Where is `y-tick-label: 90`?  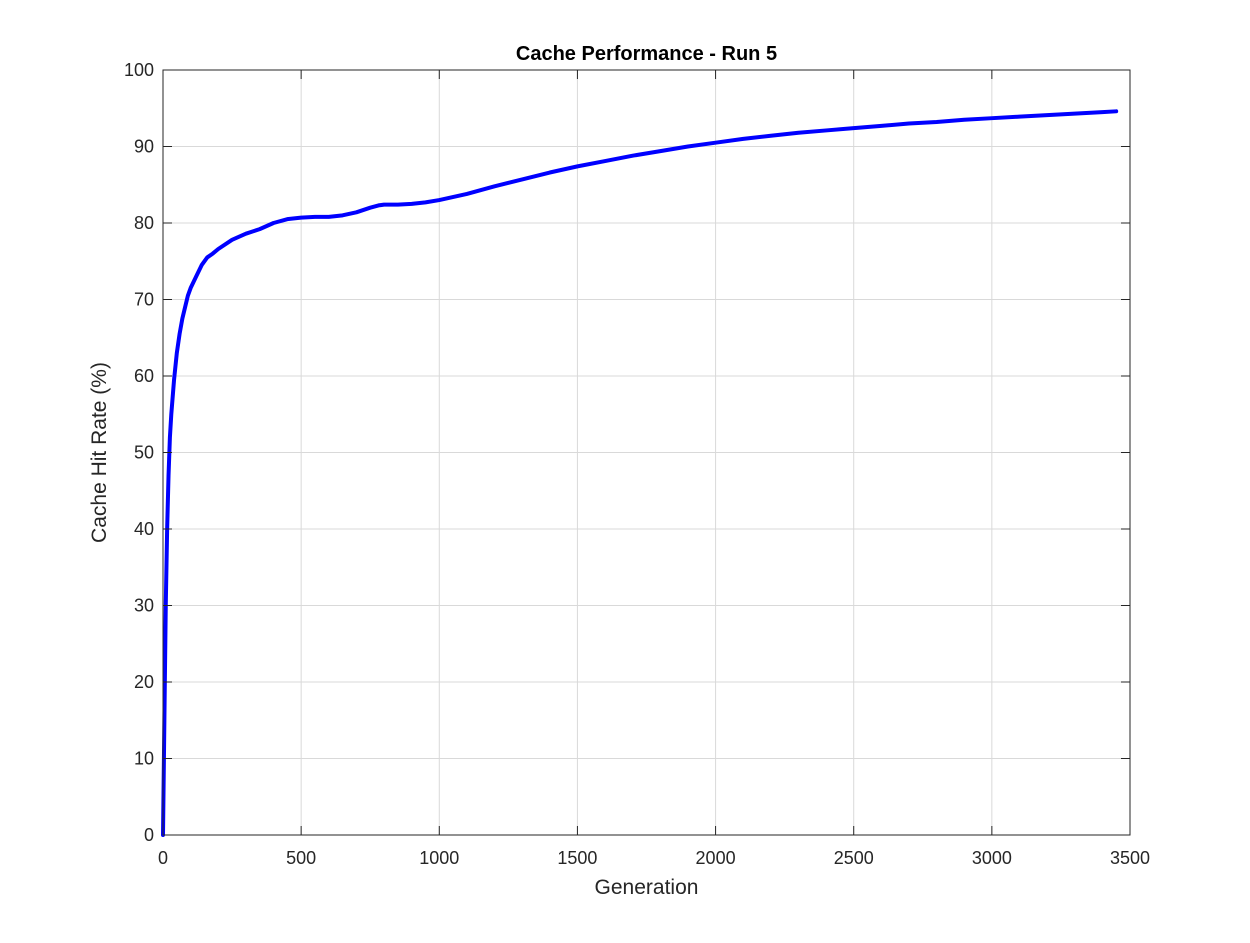
y-tick-label: 90 is located at coordinates (144, 147).